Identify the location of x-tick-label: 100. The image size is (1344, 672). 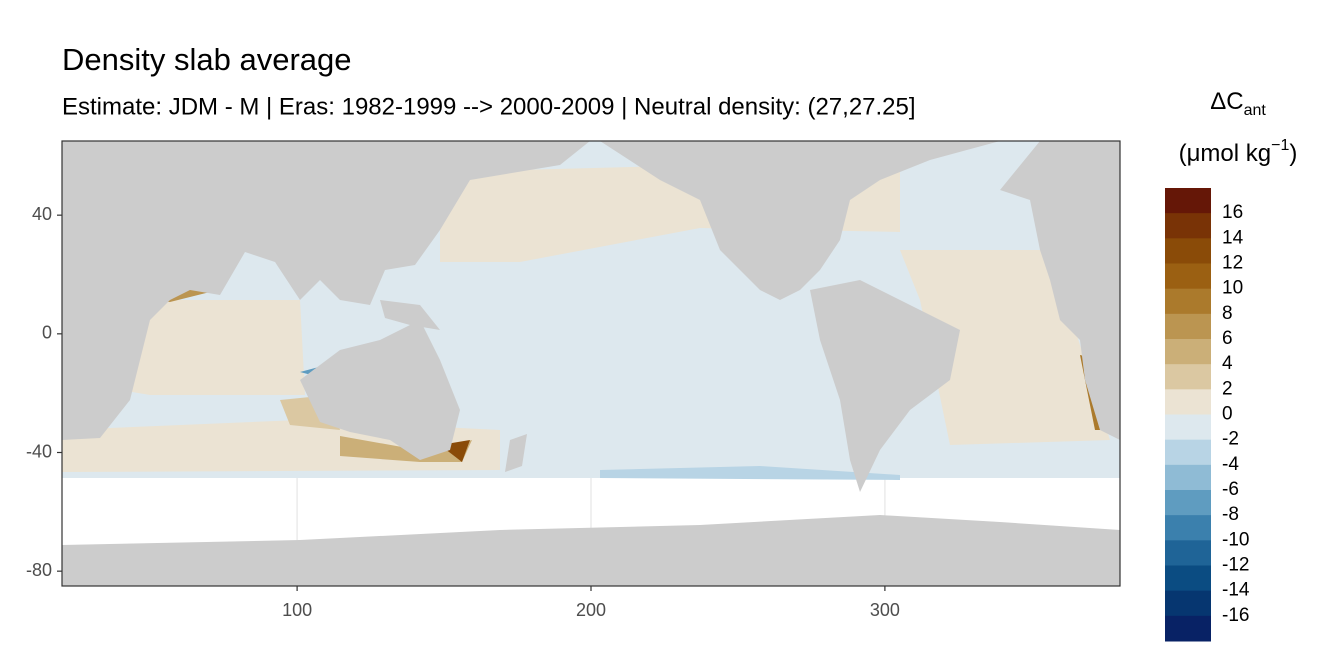
(297, 610).